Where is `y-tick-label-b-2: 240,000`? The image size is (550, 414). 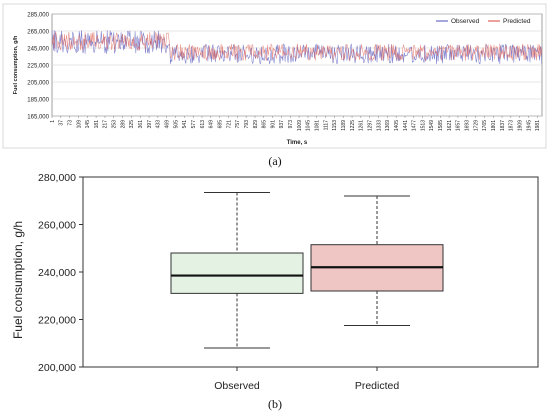 y-tick-label-b-2: 240,000 is located at coordinates (57, 273).